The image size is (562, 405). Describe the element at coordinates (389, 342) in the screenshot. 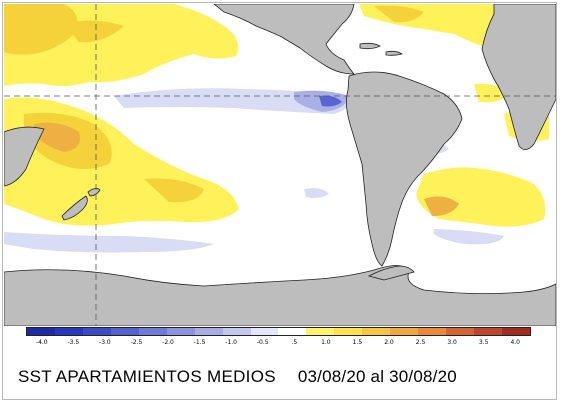

I see `scale-tick-label: 2.0` at that location.